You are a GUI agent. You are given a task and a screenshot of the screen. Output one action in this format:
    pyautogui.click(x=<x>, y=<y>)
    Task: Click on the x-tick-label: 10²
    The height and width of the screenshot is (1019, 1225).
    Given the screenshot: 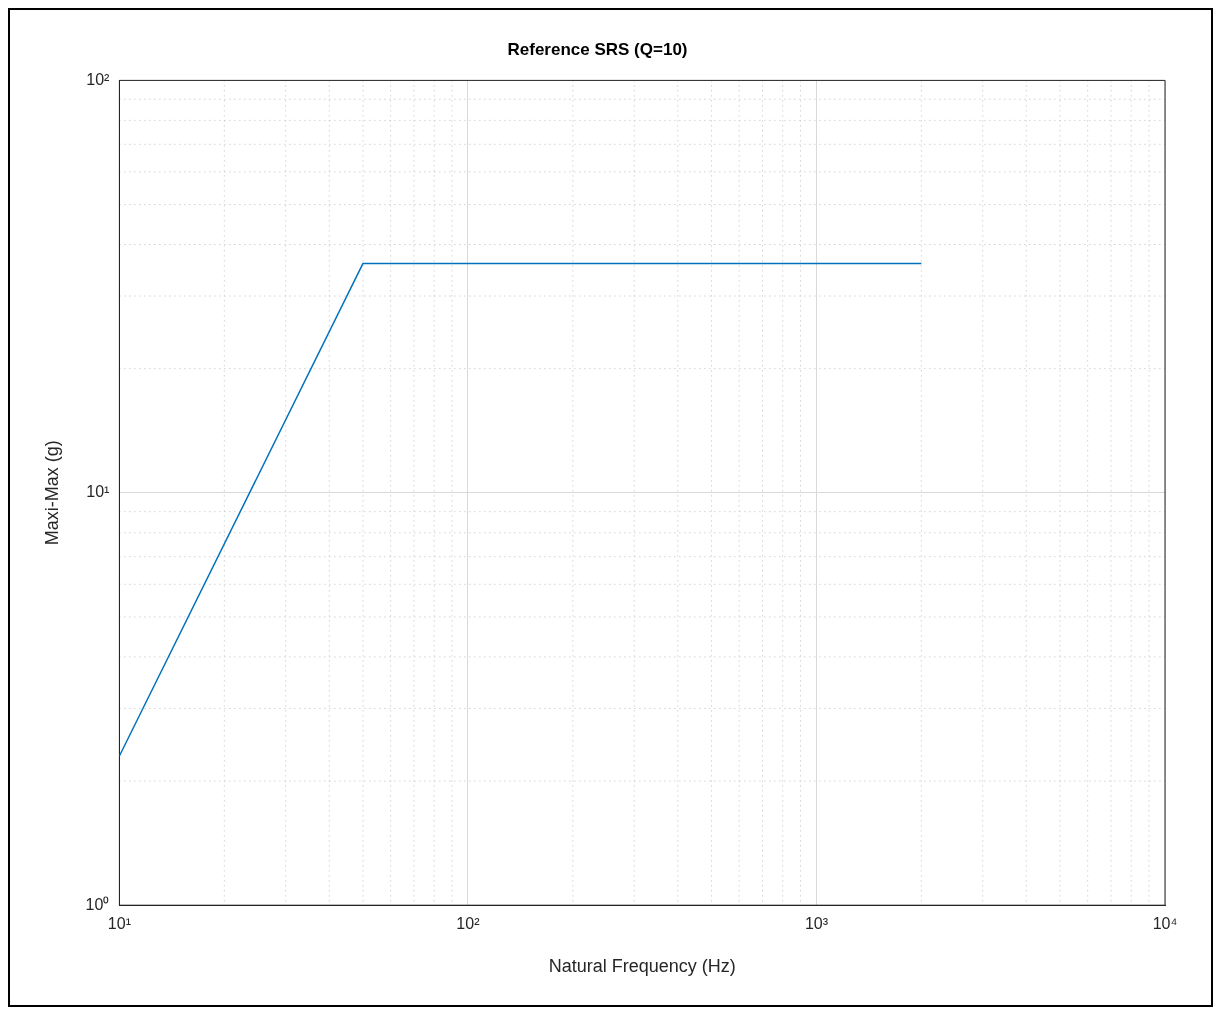 What is the action you would take?
    pyautogui.click(x=468, y=924)
    